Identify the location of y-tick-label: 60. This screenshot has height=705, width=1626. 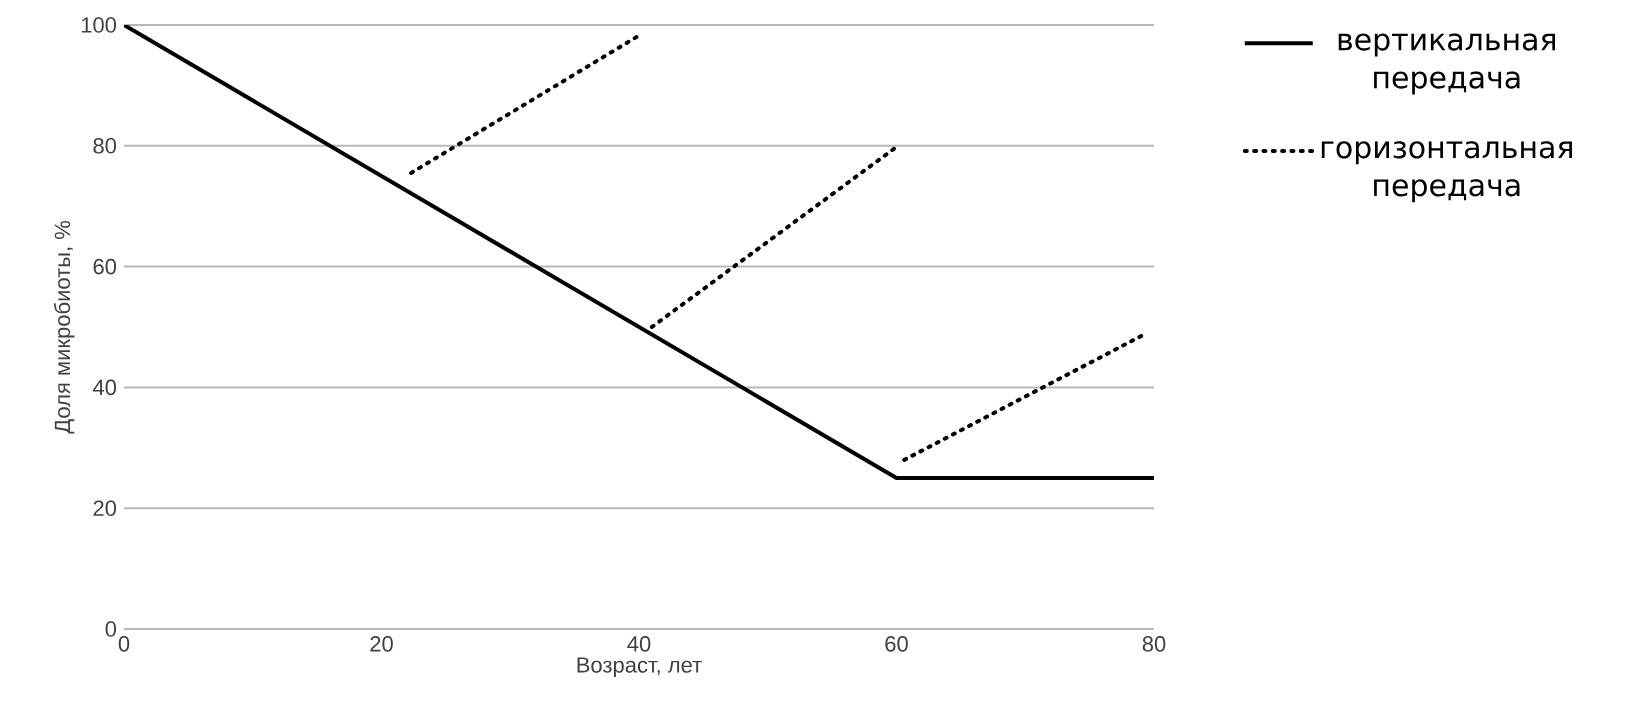
(105, 266).